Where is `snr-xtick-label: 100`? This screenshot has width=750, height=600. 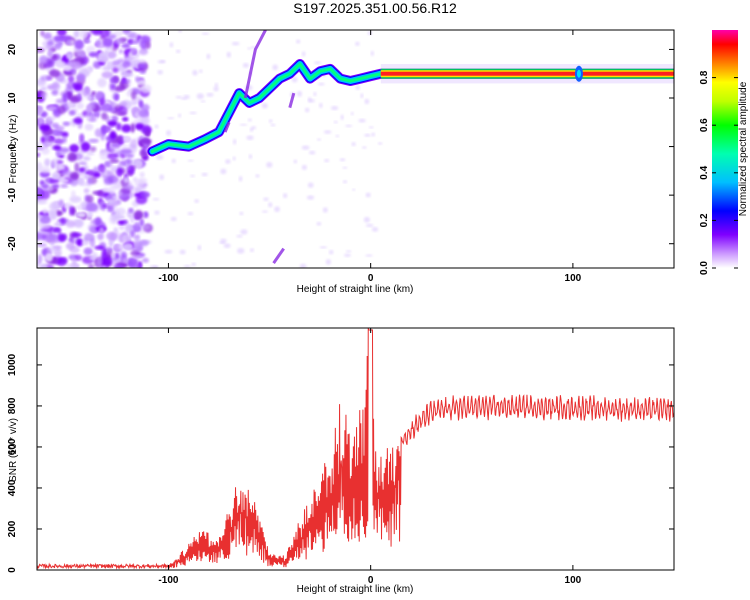
snr-xtick-label: 100 is located at coordinates (573, 580).